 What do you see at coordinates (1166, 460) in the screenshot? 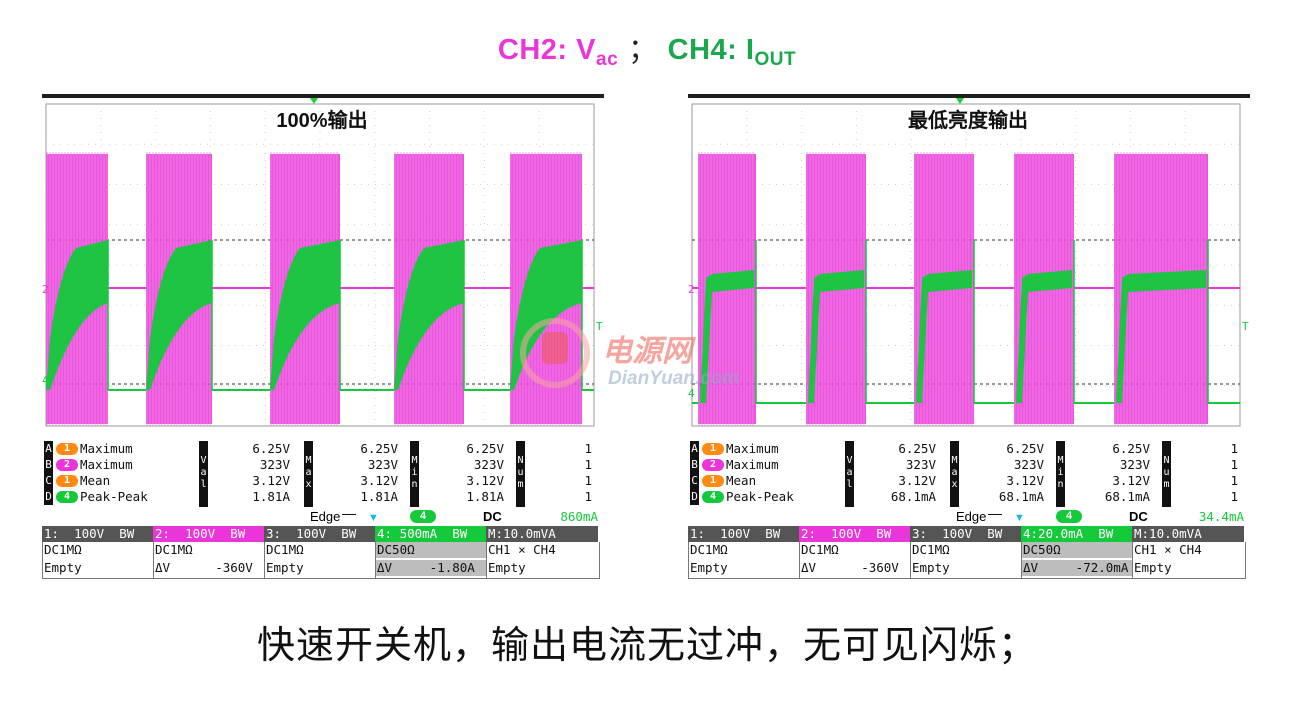
I see `column-label-char: N` at bounding box center [1166, 460].